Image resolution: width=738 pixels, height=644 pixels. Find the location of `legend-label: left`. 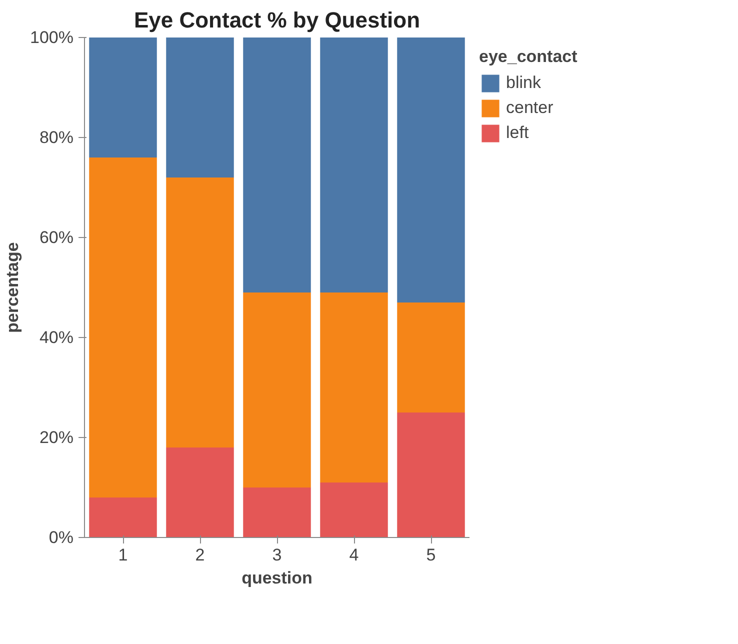

legend-label: left is located at coordinates (517, 133).